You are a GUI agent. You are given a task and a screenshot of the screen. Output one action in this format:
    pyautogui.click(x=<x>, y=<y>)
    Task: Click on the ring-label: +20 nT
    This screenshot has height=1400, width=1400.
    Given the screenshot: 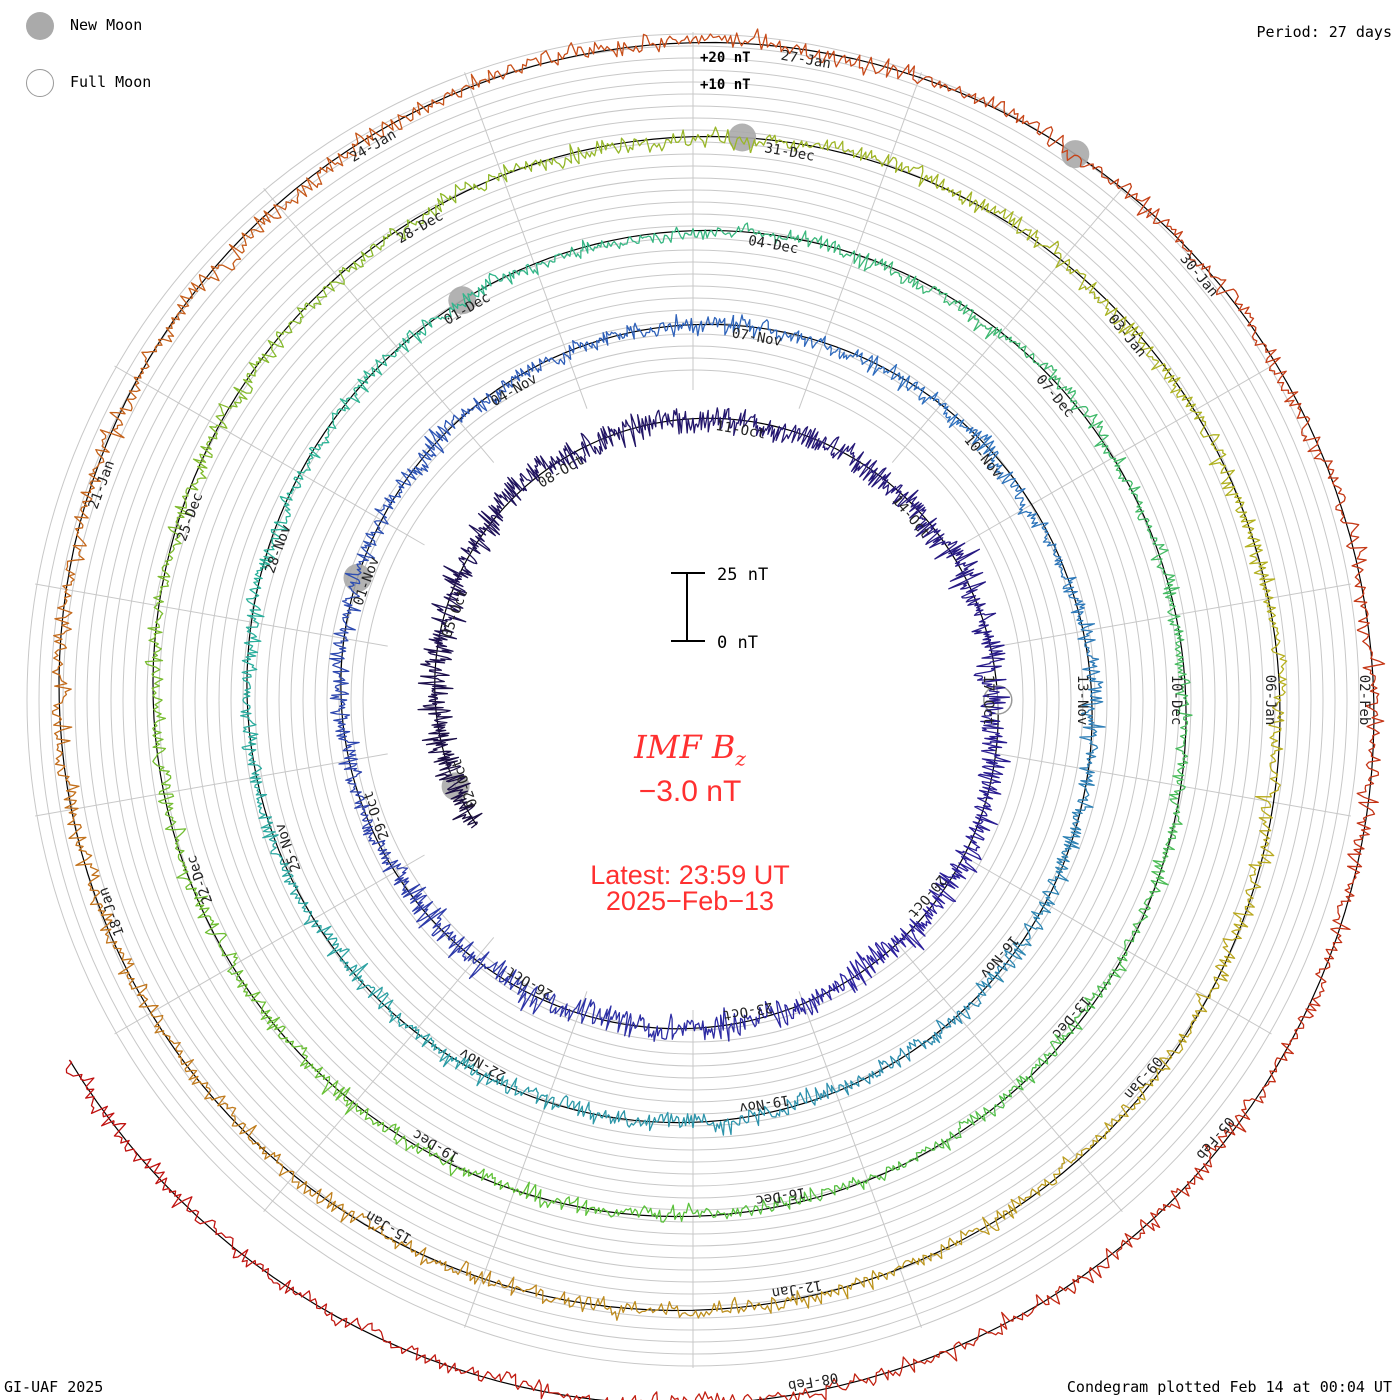 What is the action you would take?
    pyautogui.click(x=725, y=58)
    